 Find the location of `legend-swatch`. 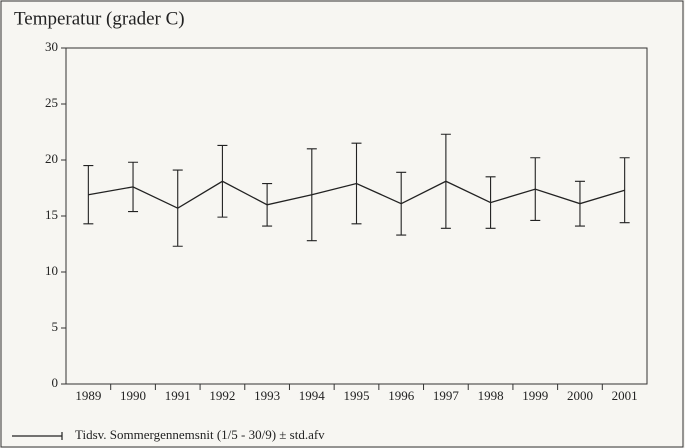

legend-swatch is located at coordinates (37, 436).